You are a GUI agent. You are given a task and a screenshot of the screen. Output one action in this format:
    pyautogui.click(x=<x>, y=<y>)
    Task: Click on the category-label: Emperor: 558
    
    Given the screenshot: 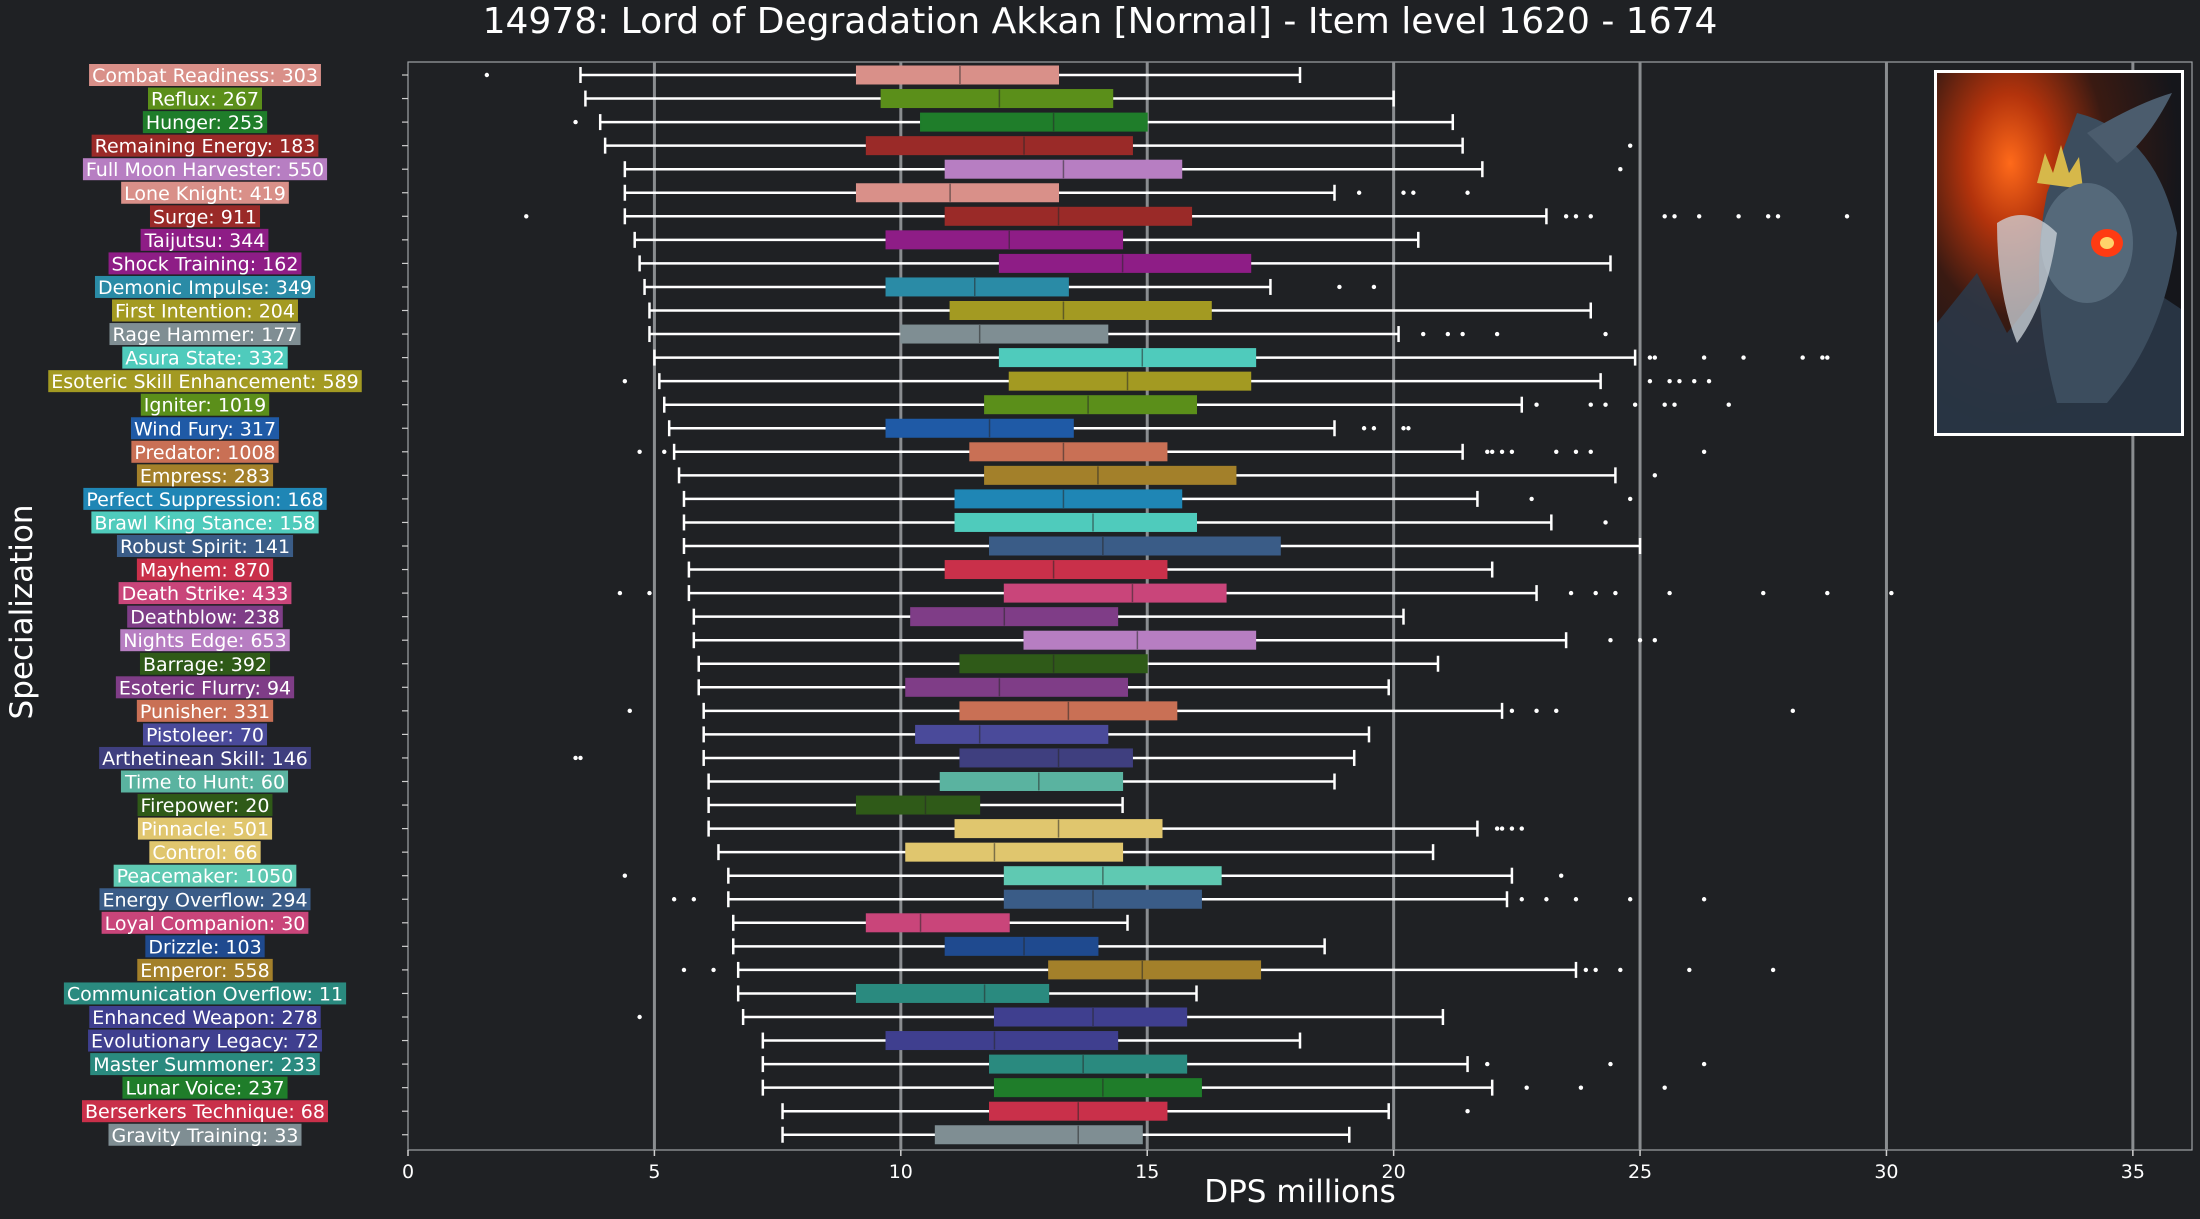 What is the action you would take?
    pyautogui.click(x=204, y=971)
    